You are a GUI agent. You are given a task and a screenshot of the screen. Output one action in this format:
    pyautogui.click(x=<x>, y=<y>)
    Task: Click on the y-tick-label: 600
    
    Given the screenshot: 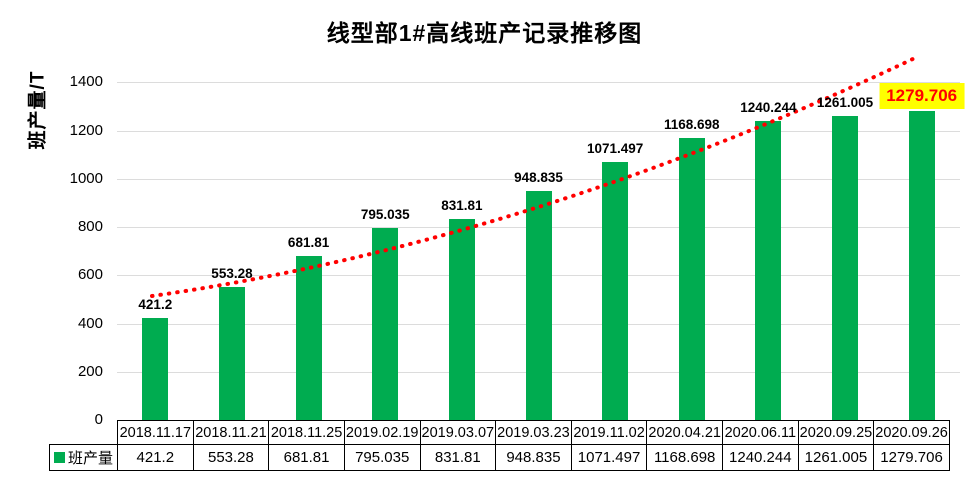 What is the action you would take?
    pyautogui.click(x=90, y=275)
    